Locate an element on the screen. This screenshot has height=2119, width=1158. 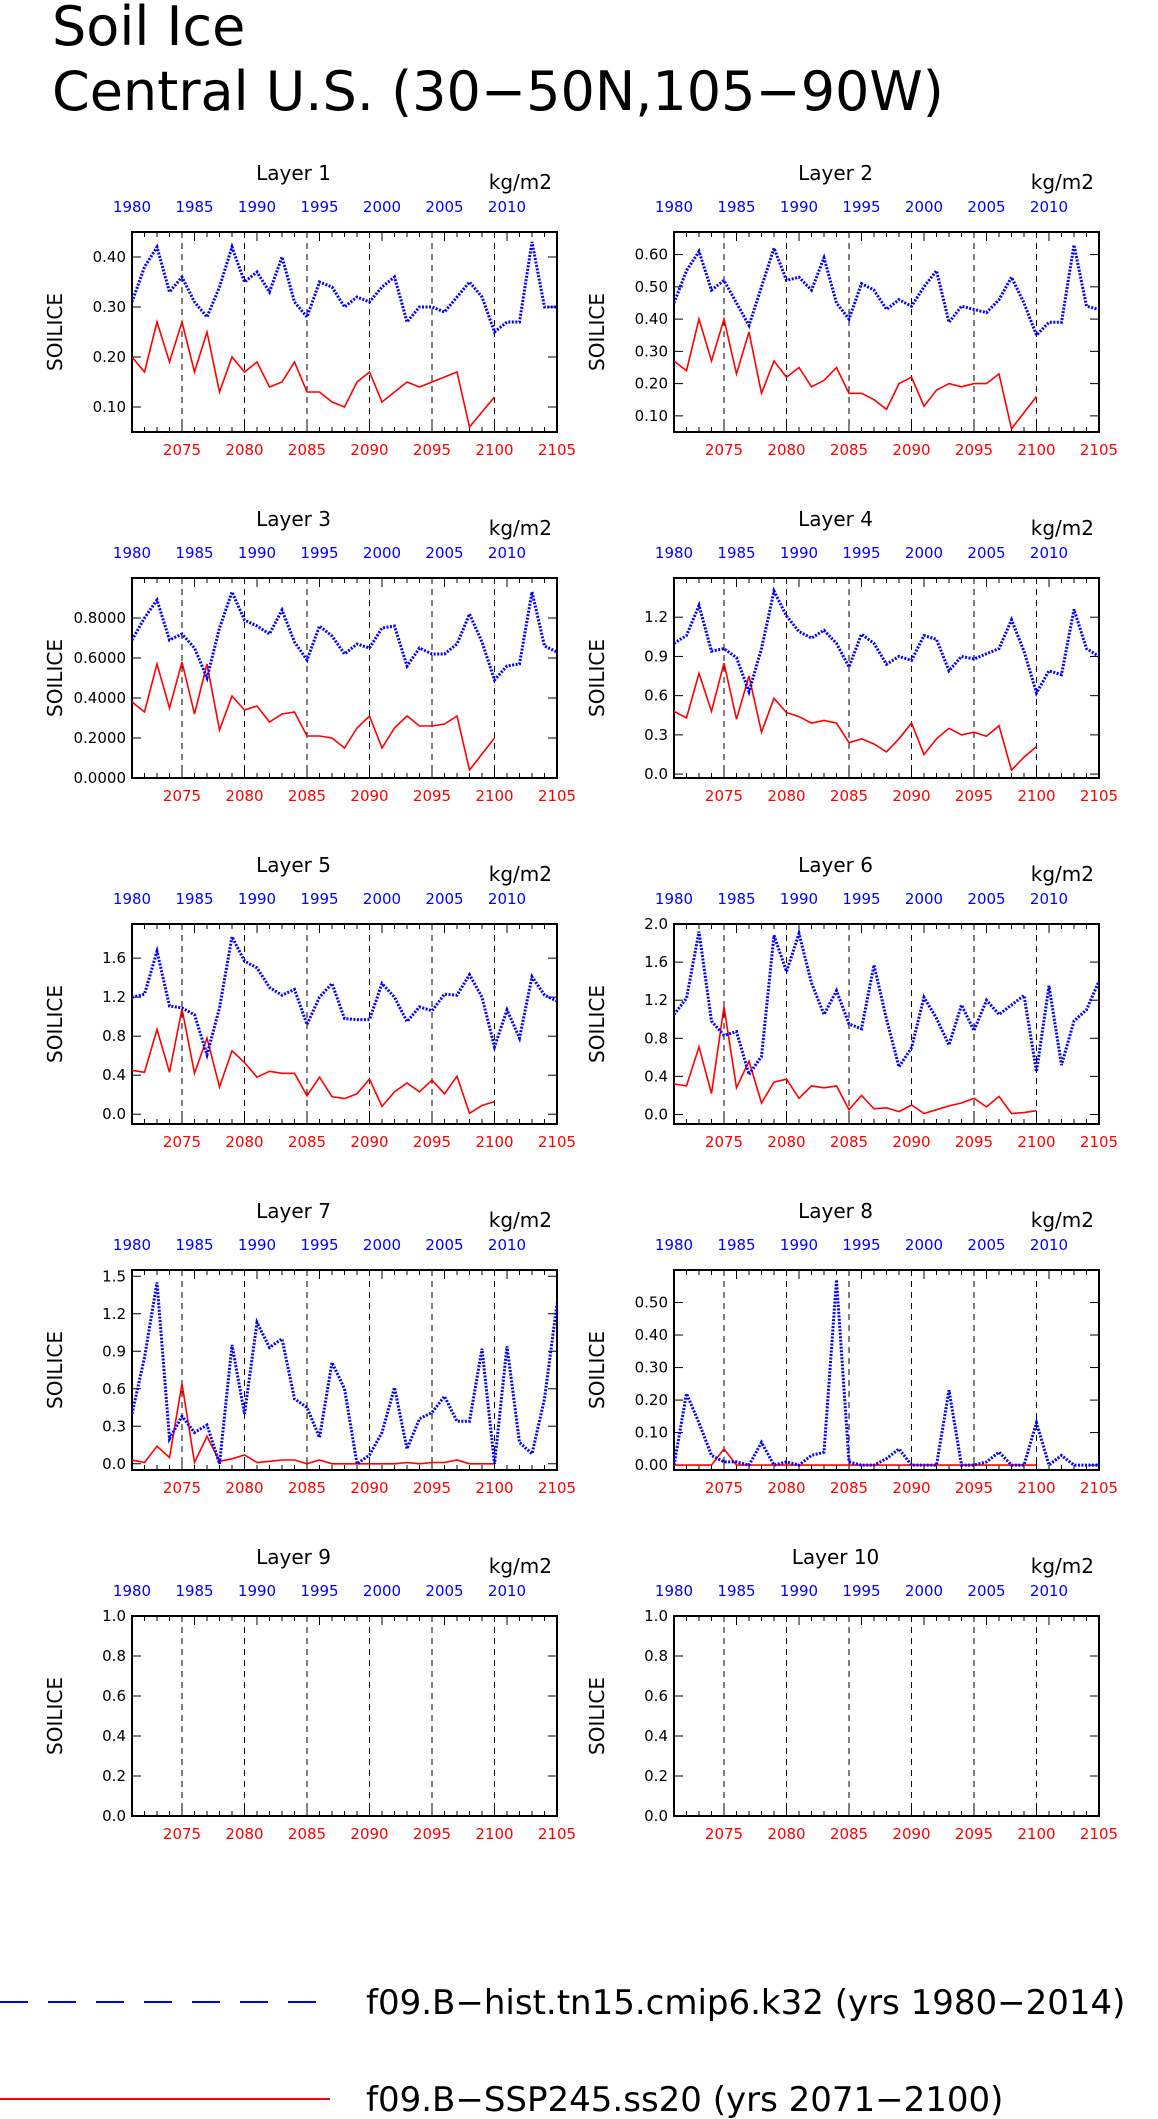
panel-title: Layer 8 is located at coordinates (835, 1211).